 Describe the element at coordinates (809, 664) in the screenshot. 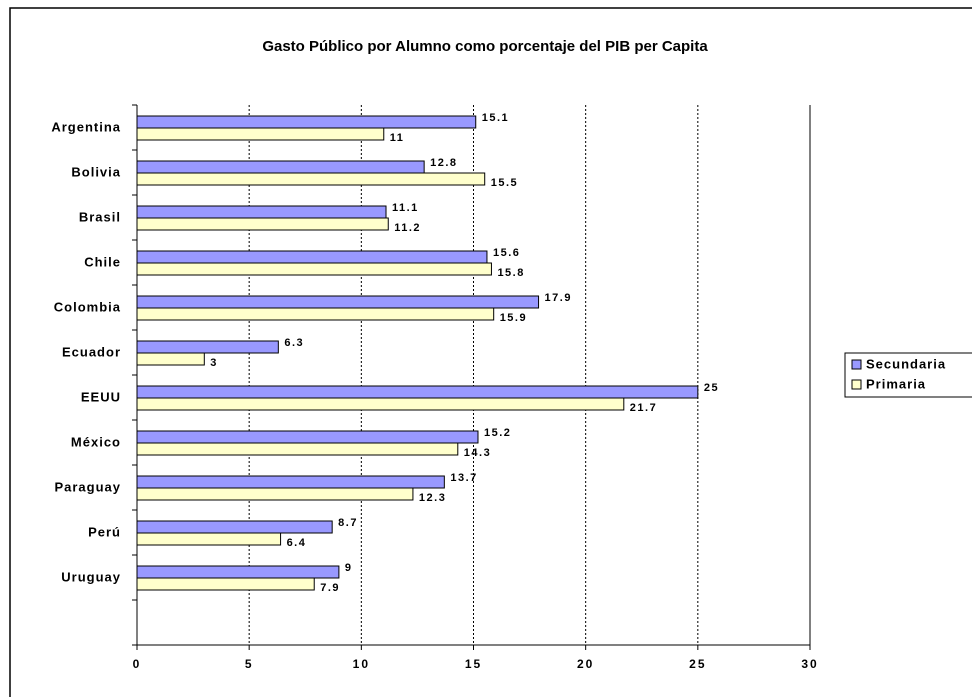

I see `x-tick-label: 30` at that location.